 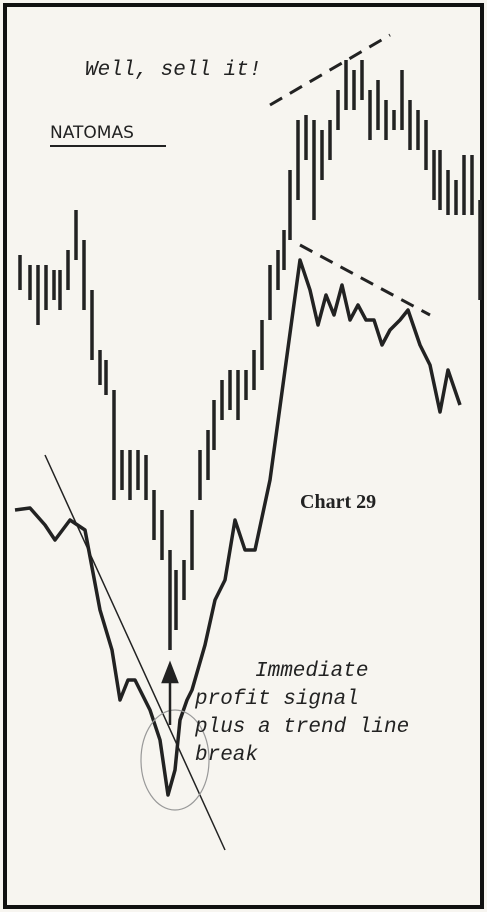 I want to click on annotation-line: Immediate, so click(x=311, y=671).